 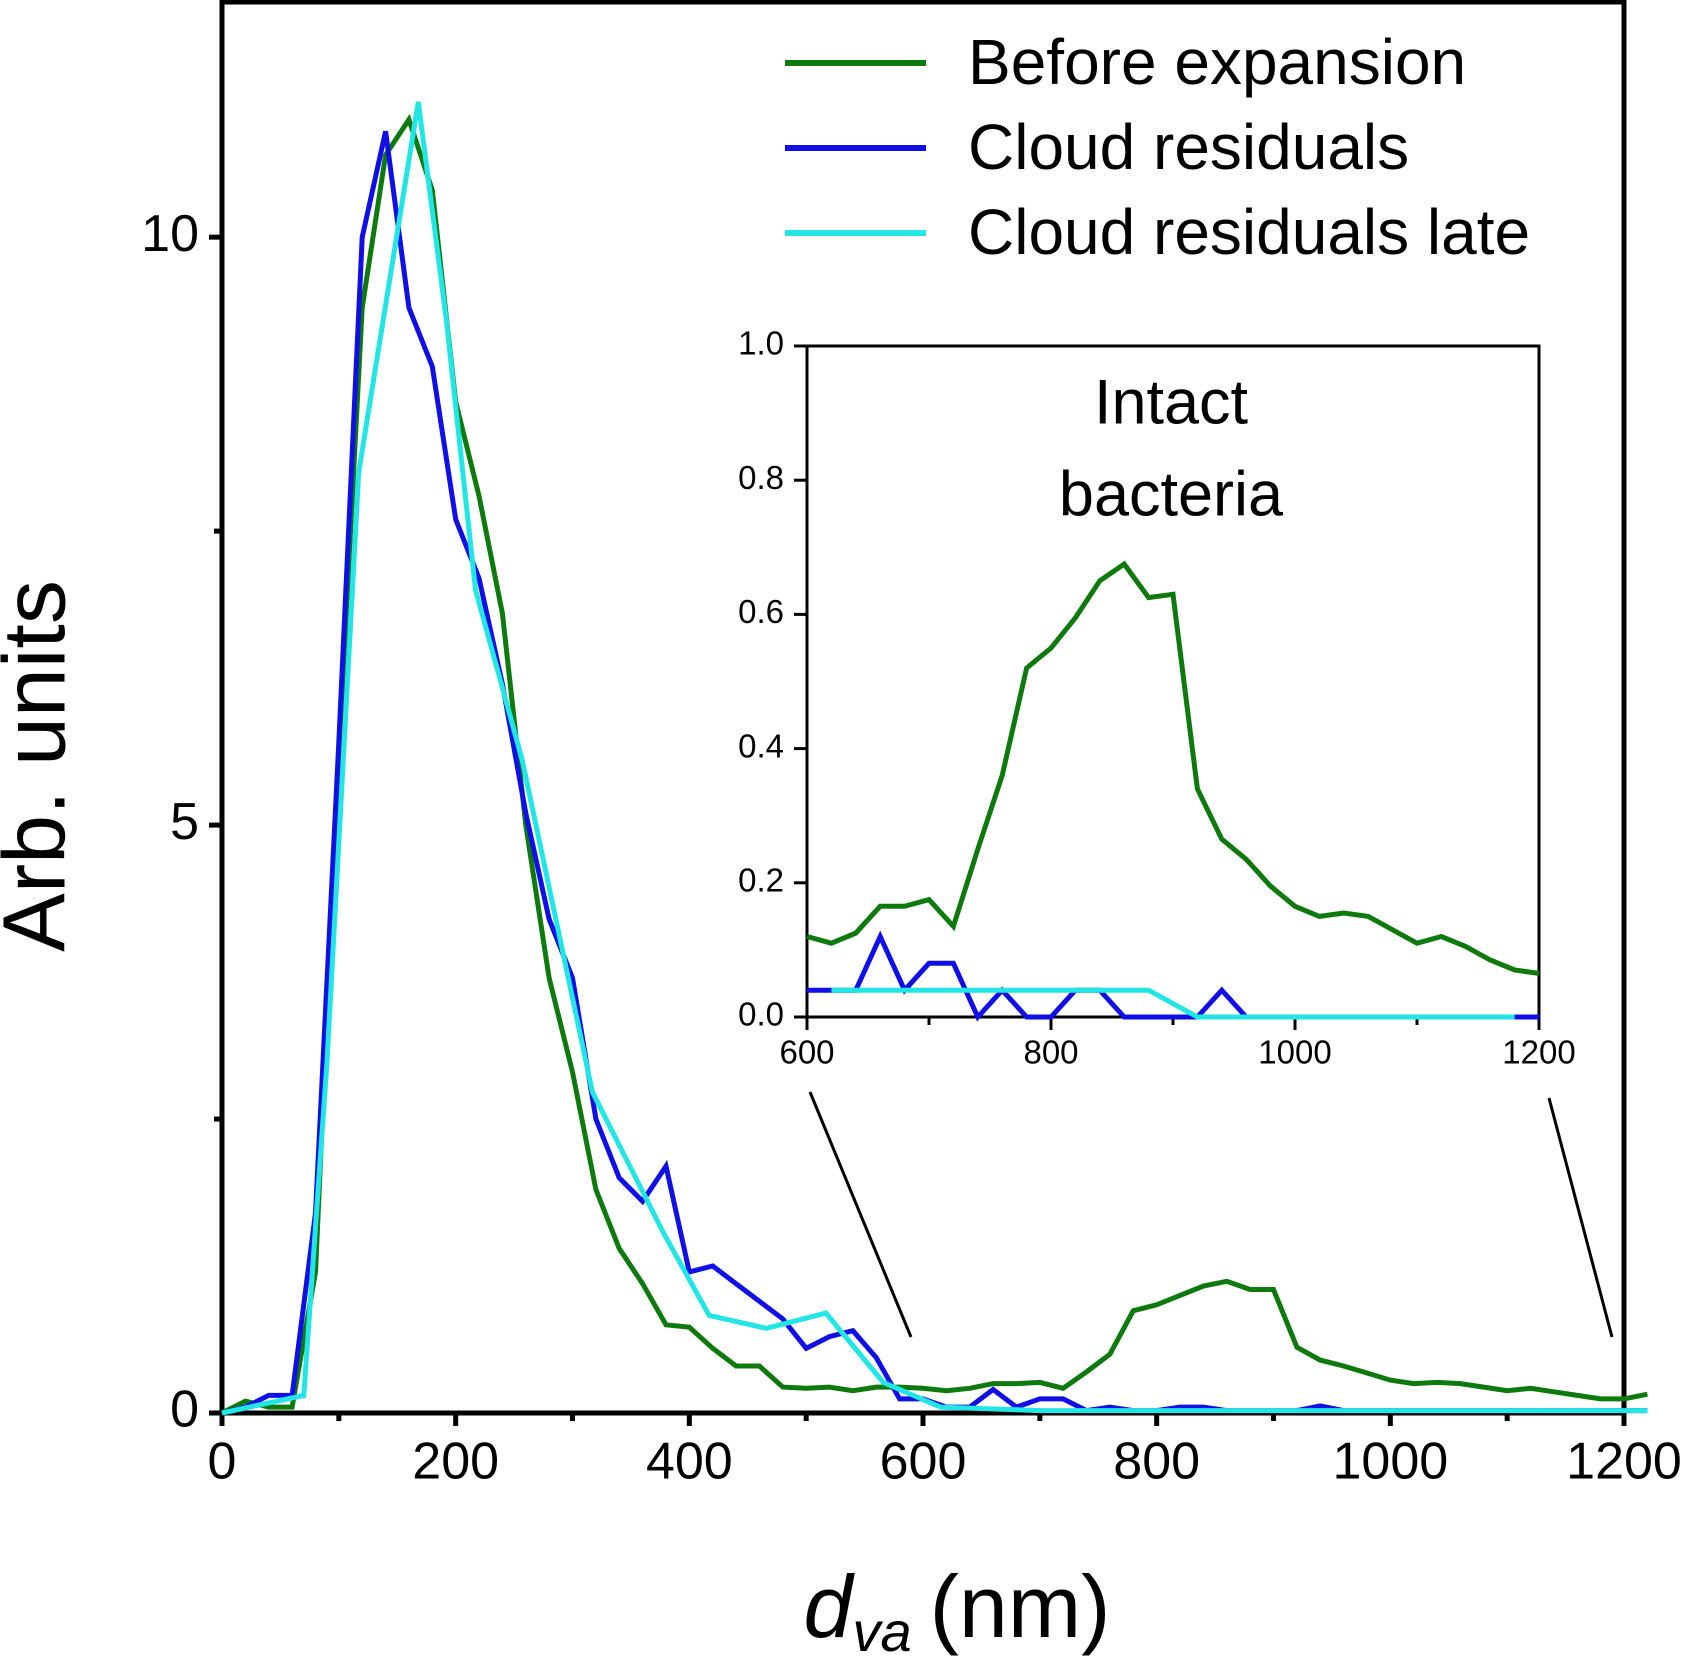 I want to click on x-tick-label: 0, so click(x=222, y=1462).